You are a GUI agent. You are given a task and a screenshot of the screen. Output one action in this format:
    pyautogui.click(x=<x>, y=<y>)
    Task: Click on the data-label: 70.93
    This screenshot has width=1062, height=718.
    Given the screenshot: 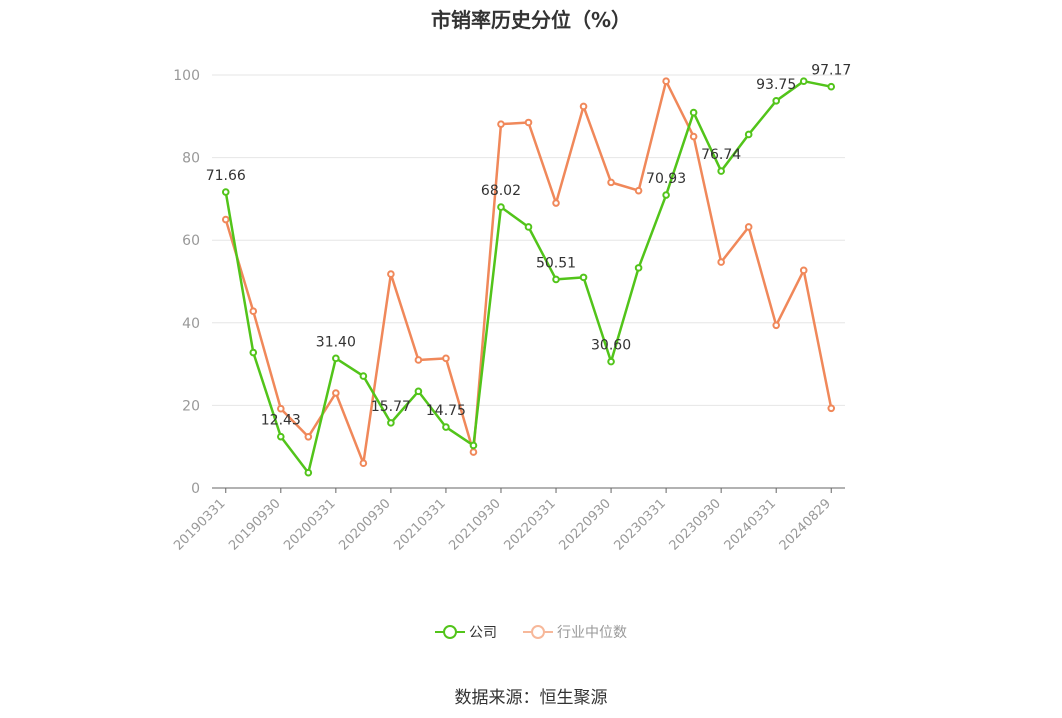 What is the action you would take?
    pyautogui.click(x=666, y=179)
    